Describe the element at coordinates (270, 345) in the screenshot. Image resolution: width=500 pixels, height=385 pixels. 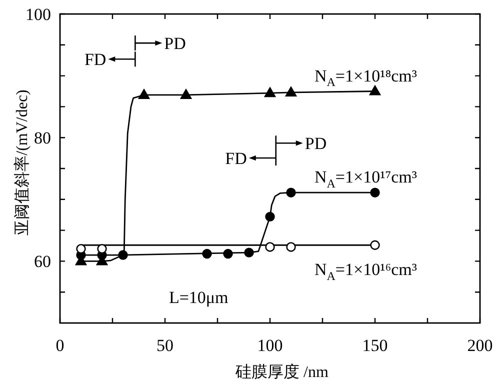
I see `x-tick-label: 100` at that location.